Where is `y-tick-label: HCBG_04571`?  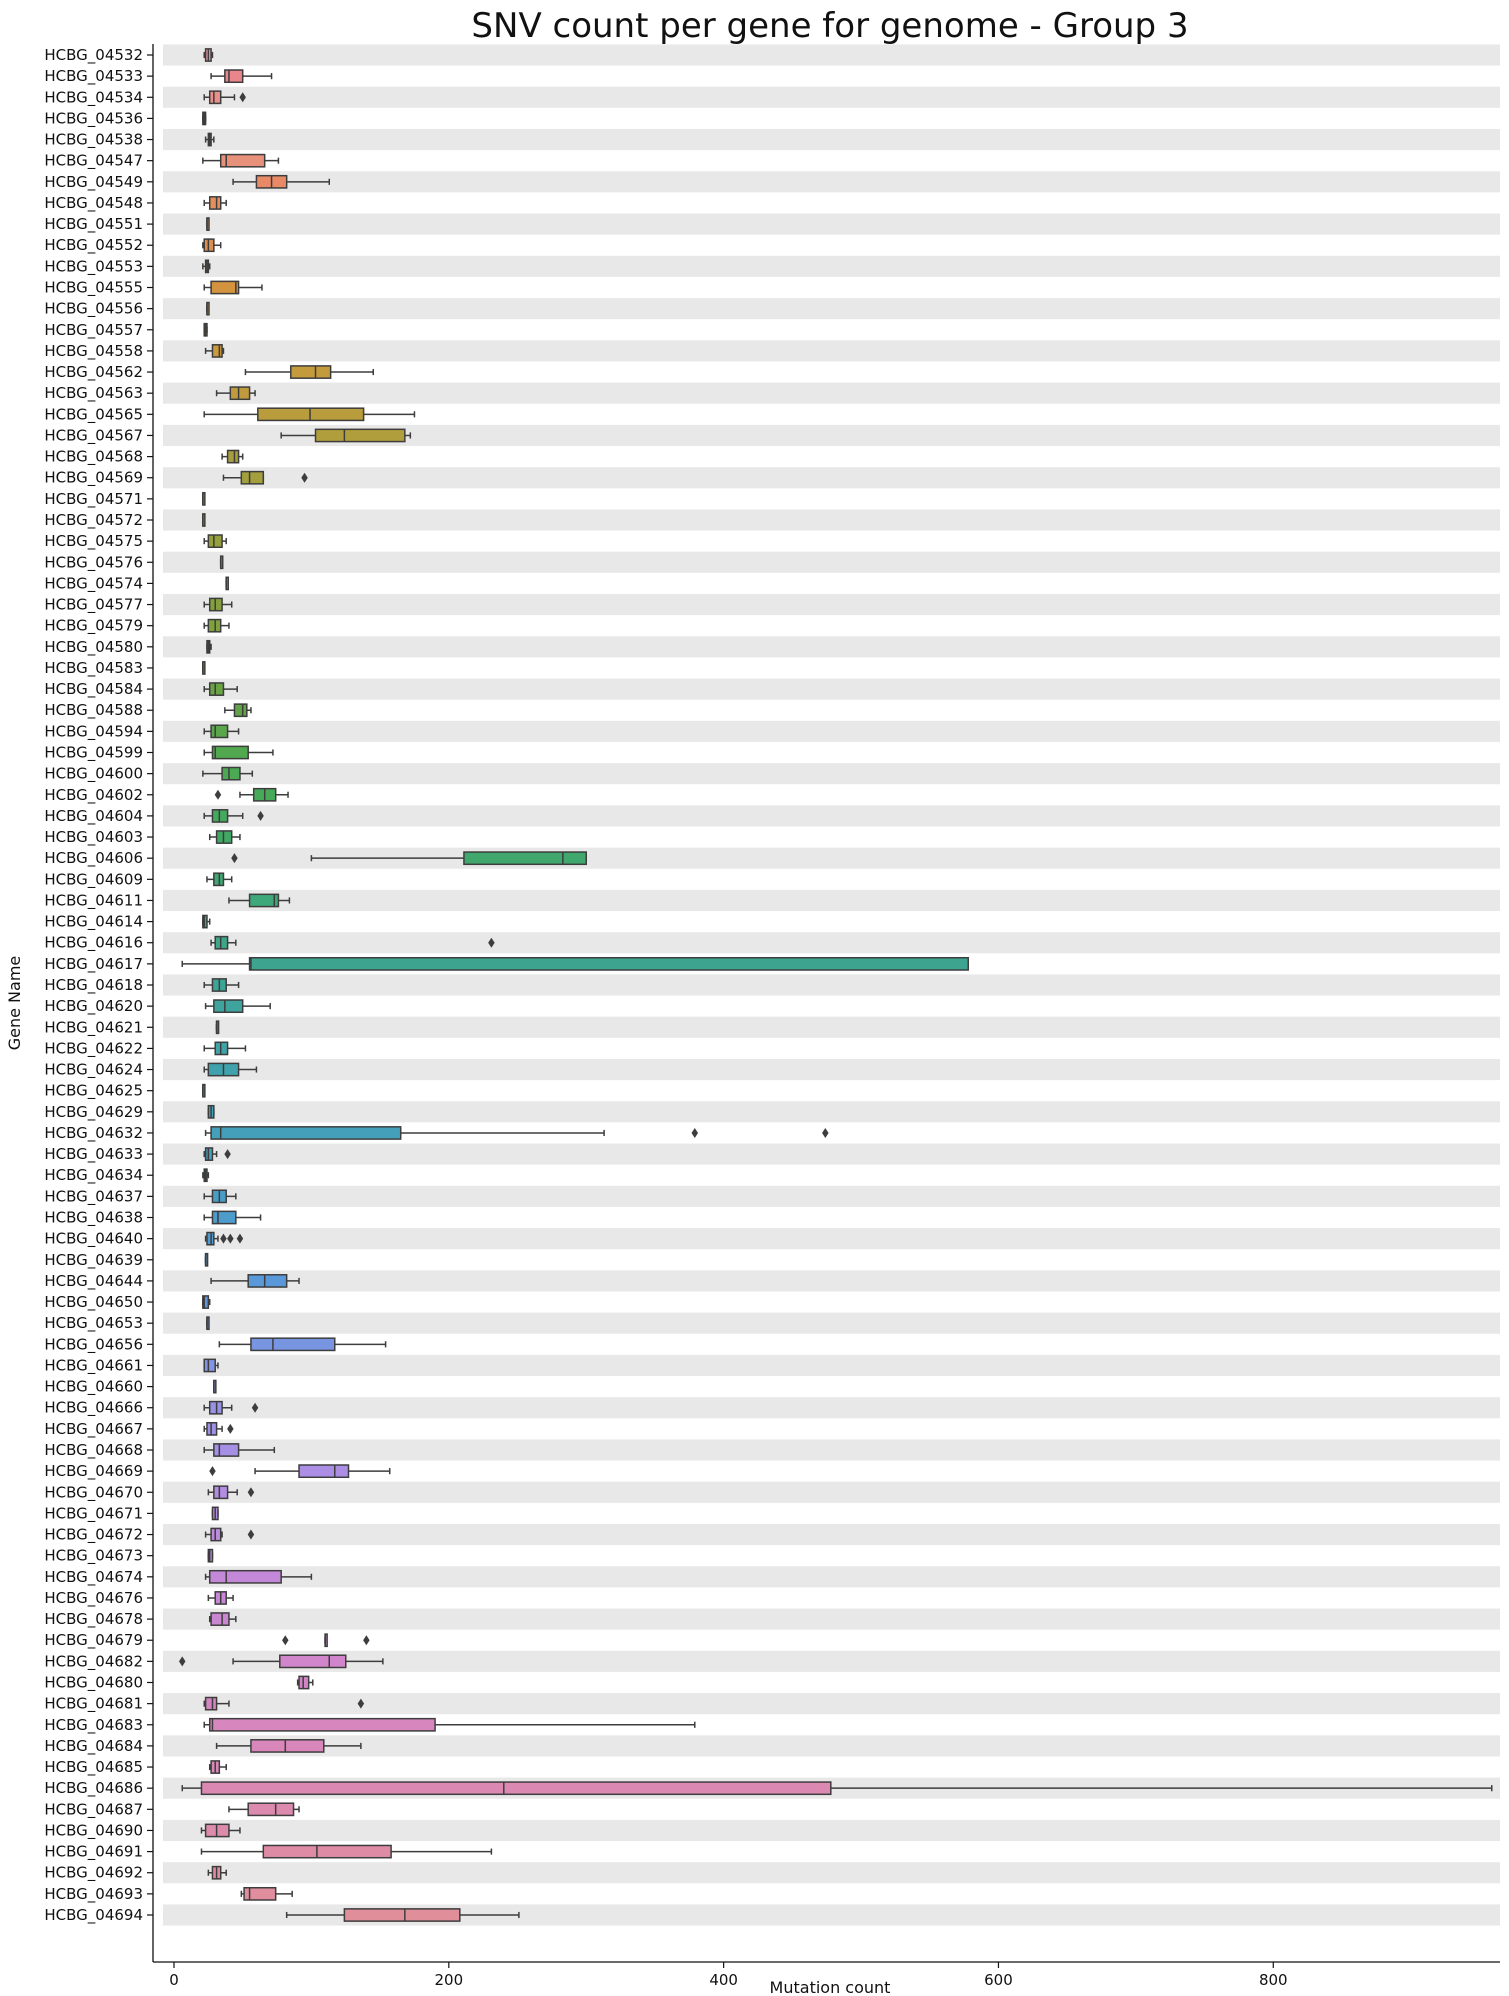 y-tick-label: HCBG_04571 is located at coordinates (93, 499).